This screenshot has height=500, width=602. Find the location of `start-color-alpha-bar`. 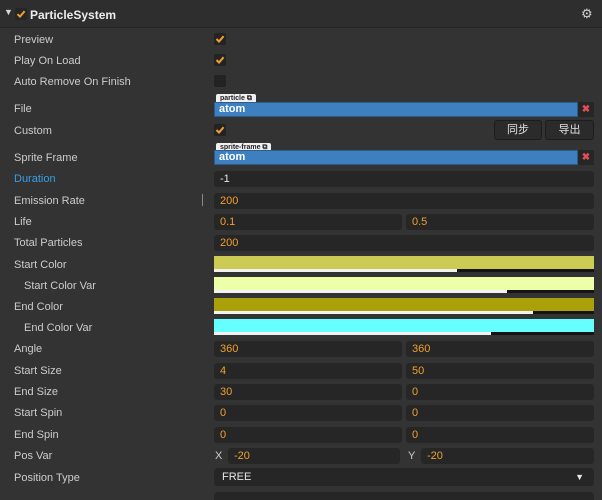

start-color-alpha-bar is located at coordinates (404, 270).